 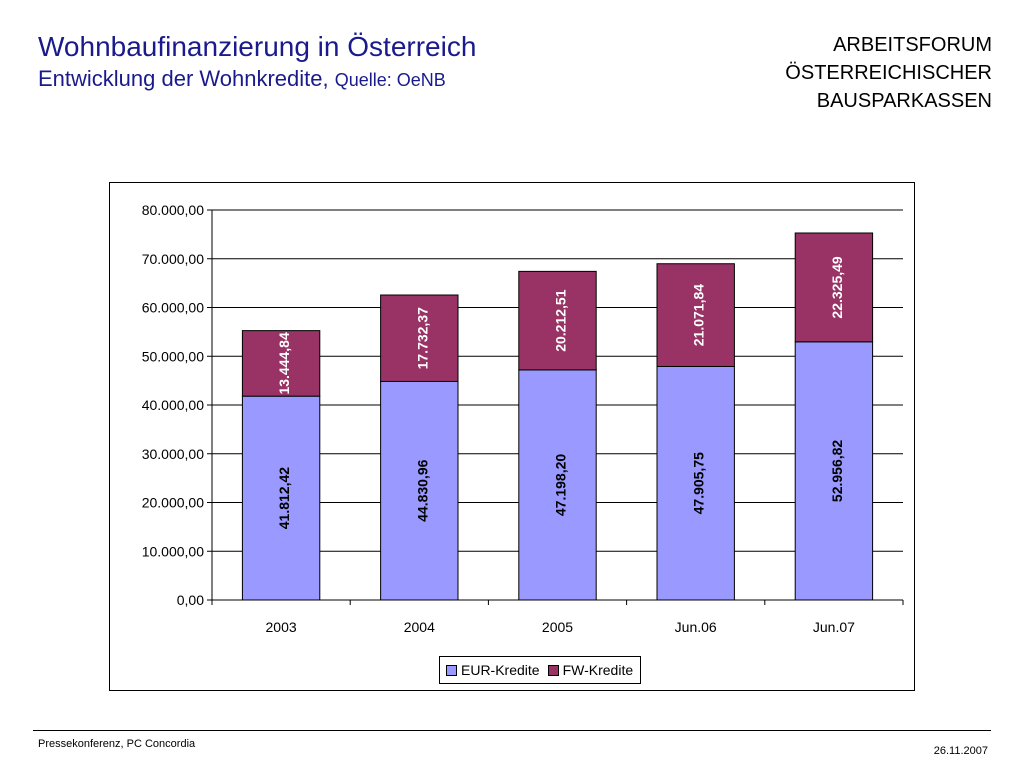 I want to click on data-label-eur: 44.830,96, so click(x=422, y=490).